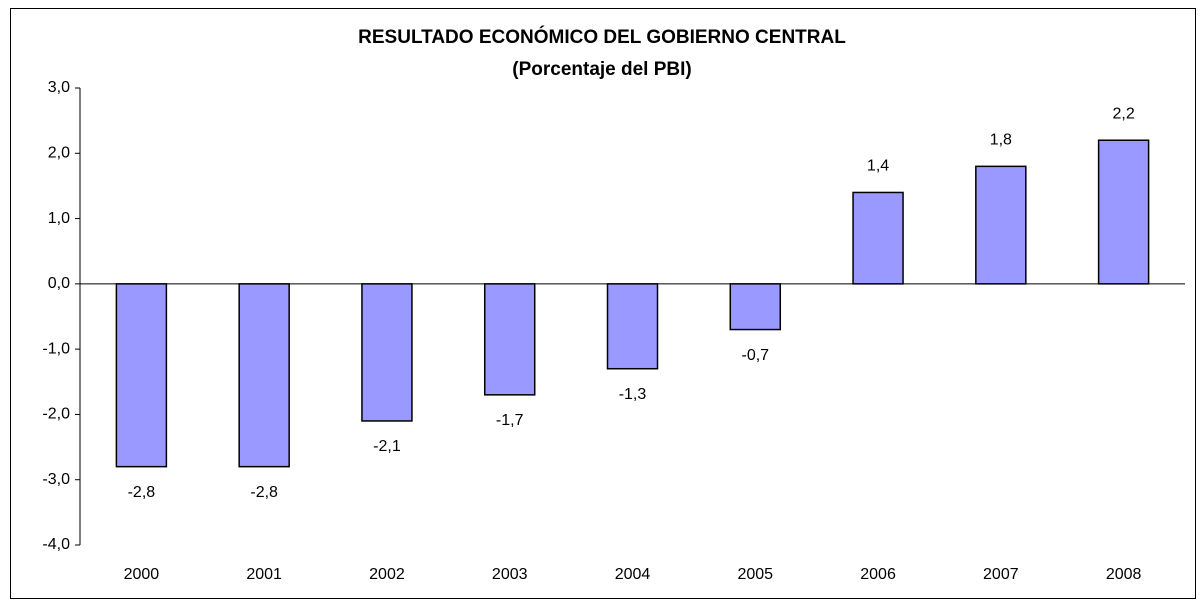 This screenshot has width=1203, height=604. What do you see at coordinates (755, 574) in the screenshot?
I see `x-tick-label: 2005` at bounding box center [755, 574].